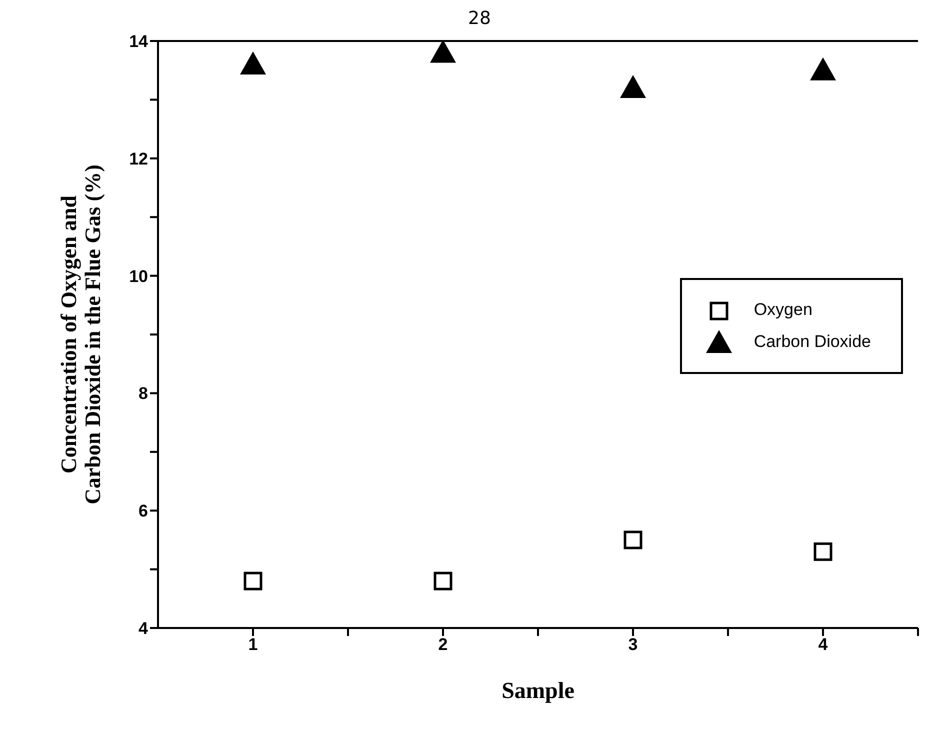 The height and width of the screenshot is (732, 935). What do you see at coordinates (143, 511) in the screenshot?
I see `y-tick-label: 6` at bounding box center [143, 511].